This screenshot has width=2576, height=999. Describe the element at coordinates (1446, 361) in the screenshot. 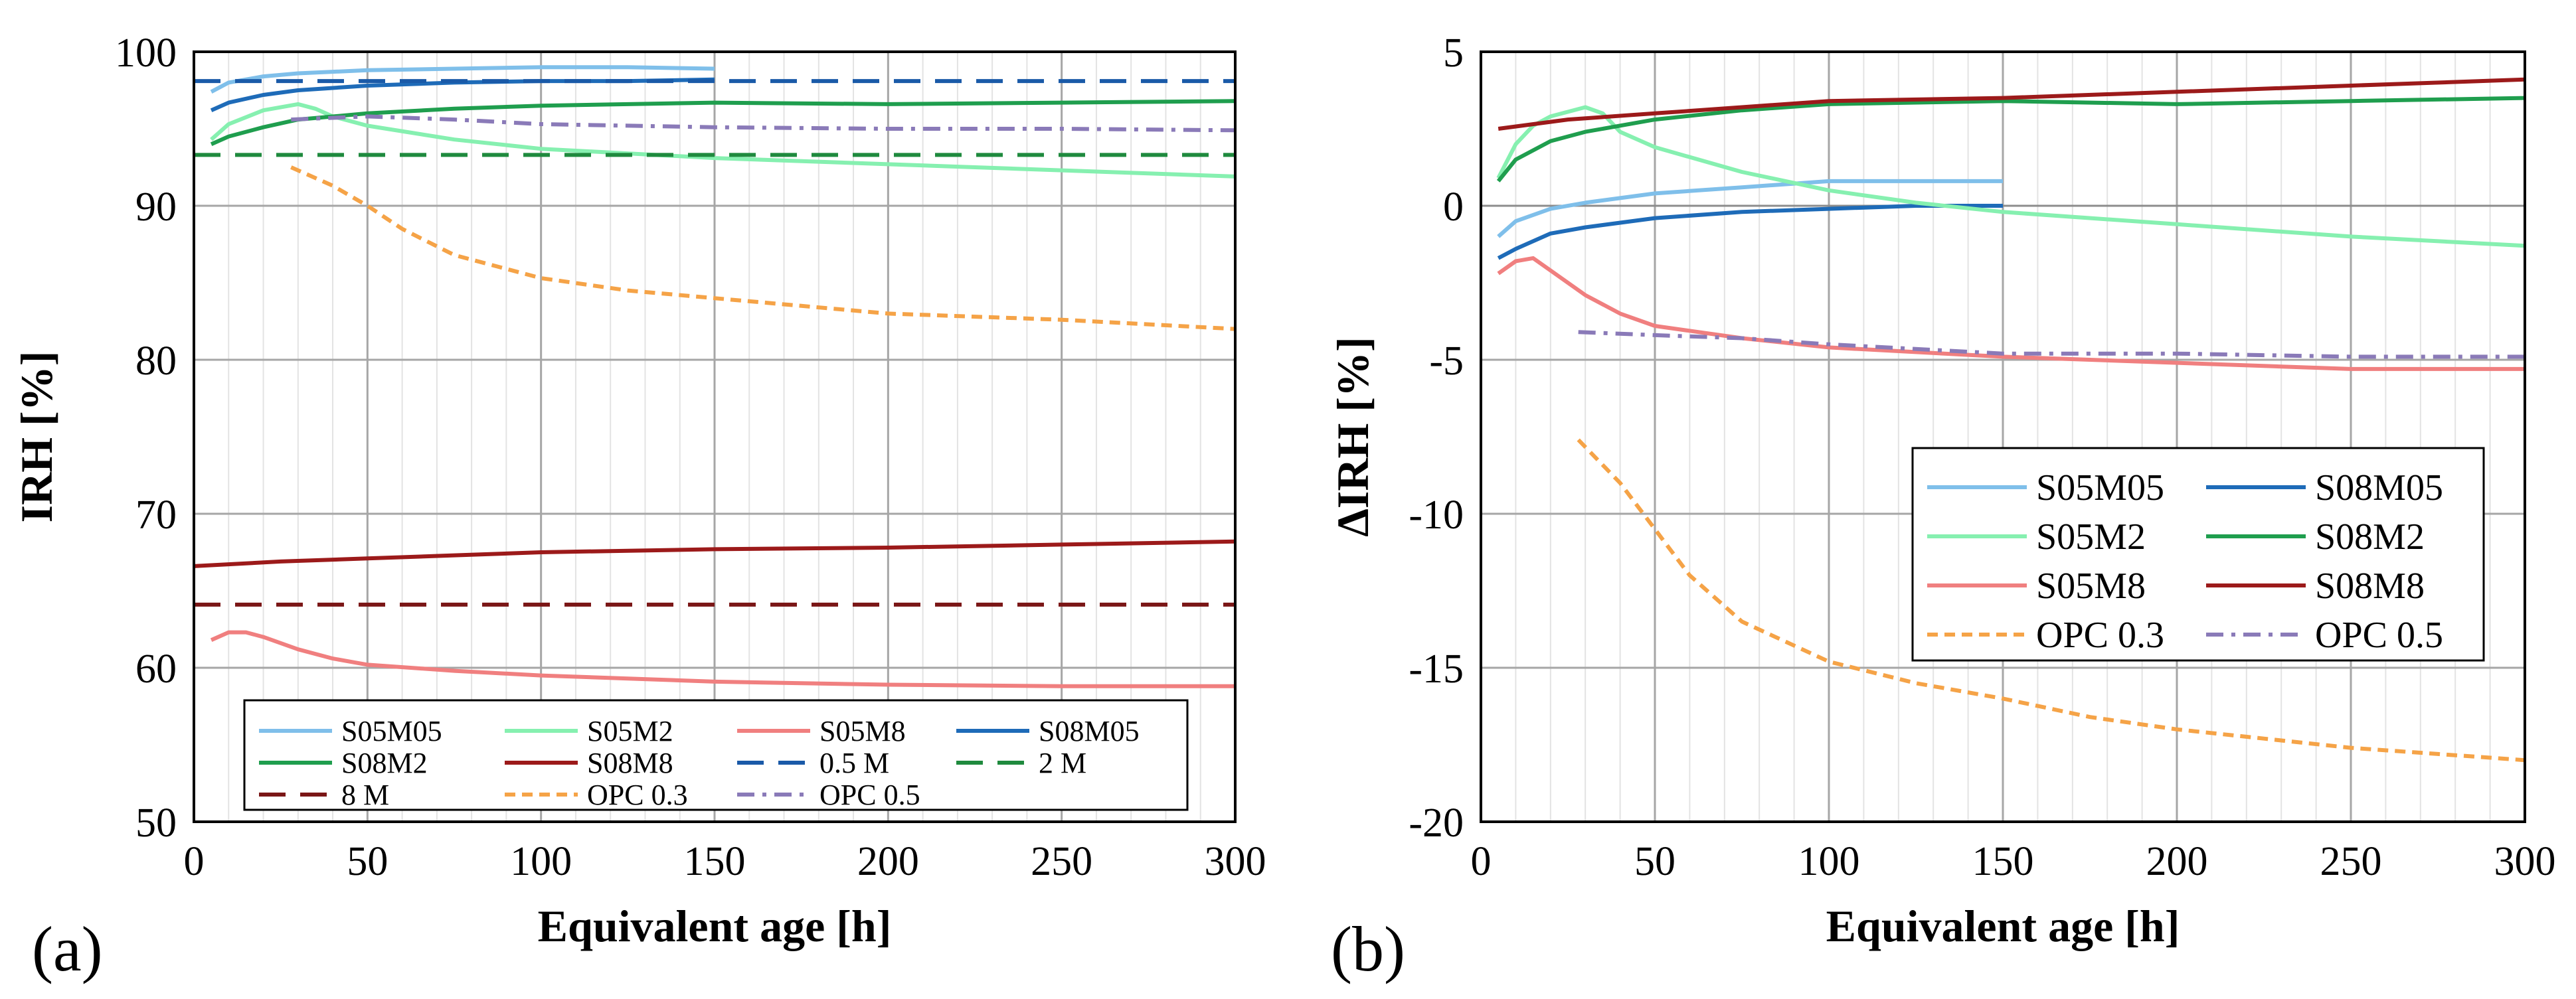

I see `y-tick-label: -5` at that location.